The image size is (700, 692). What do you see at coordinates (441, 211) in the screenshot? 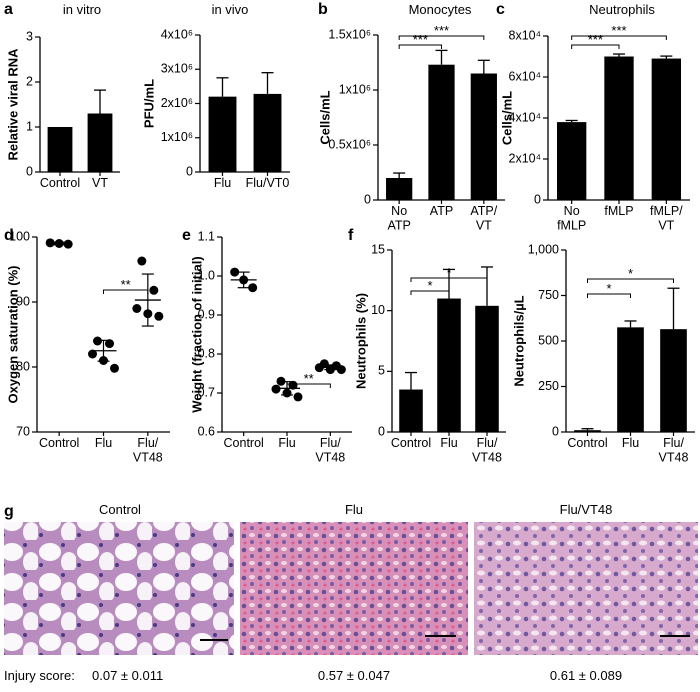
I see `x-tick-label: ATP` at bounding box center [441, 211].